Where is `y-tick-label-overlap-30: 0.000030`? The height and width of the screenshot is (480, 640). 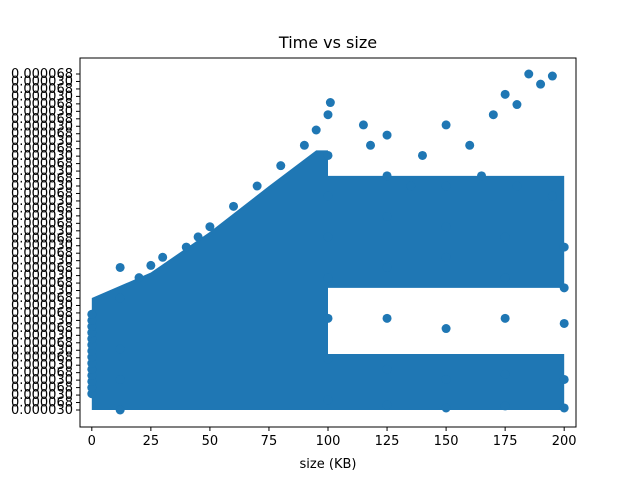
y-tick-label-overlap-30: 0.000030 is located at coordinates (42, 186).